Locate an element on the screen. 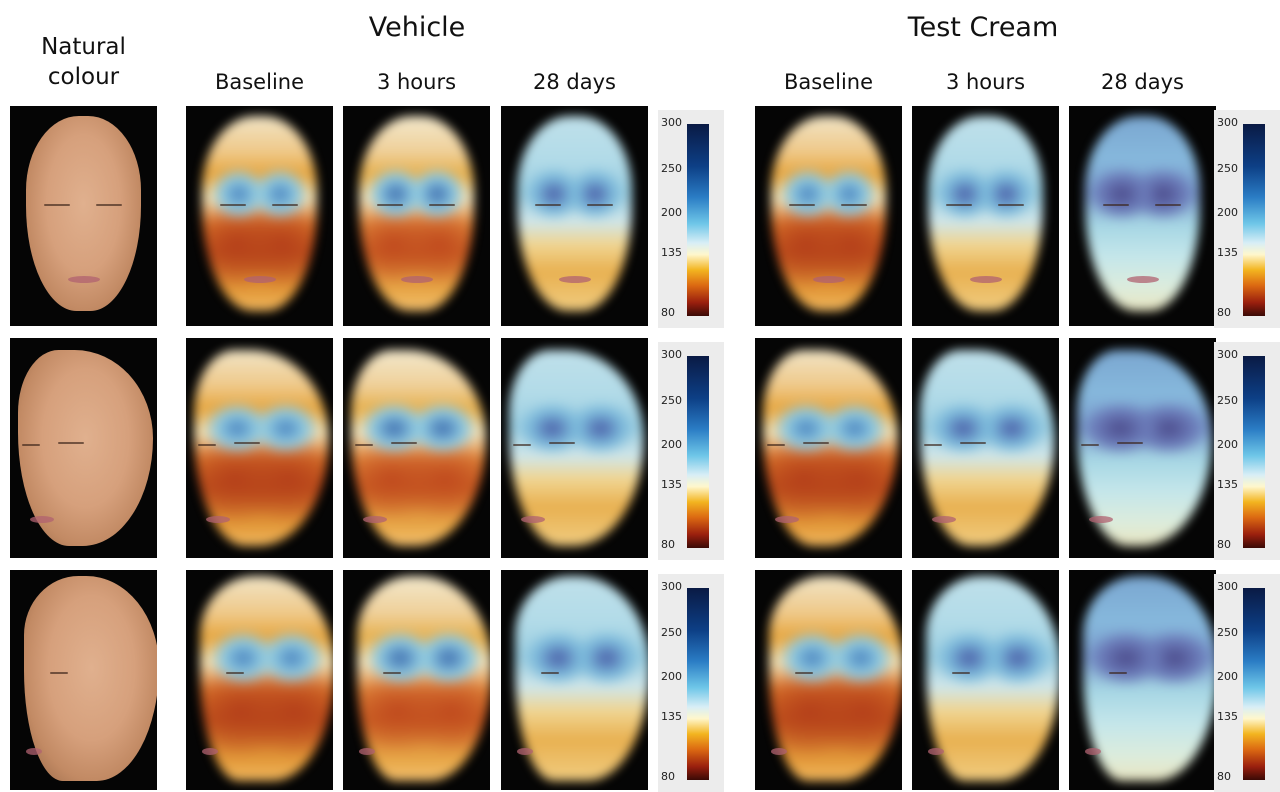  cream-3-hours-title: 3 hours is located at coordinates (985, 82).